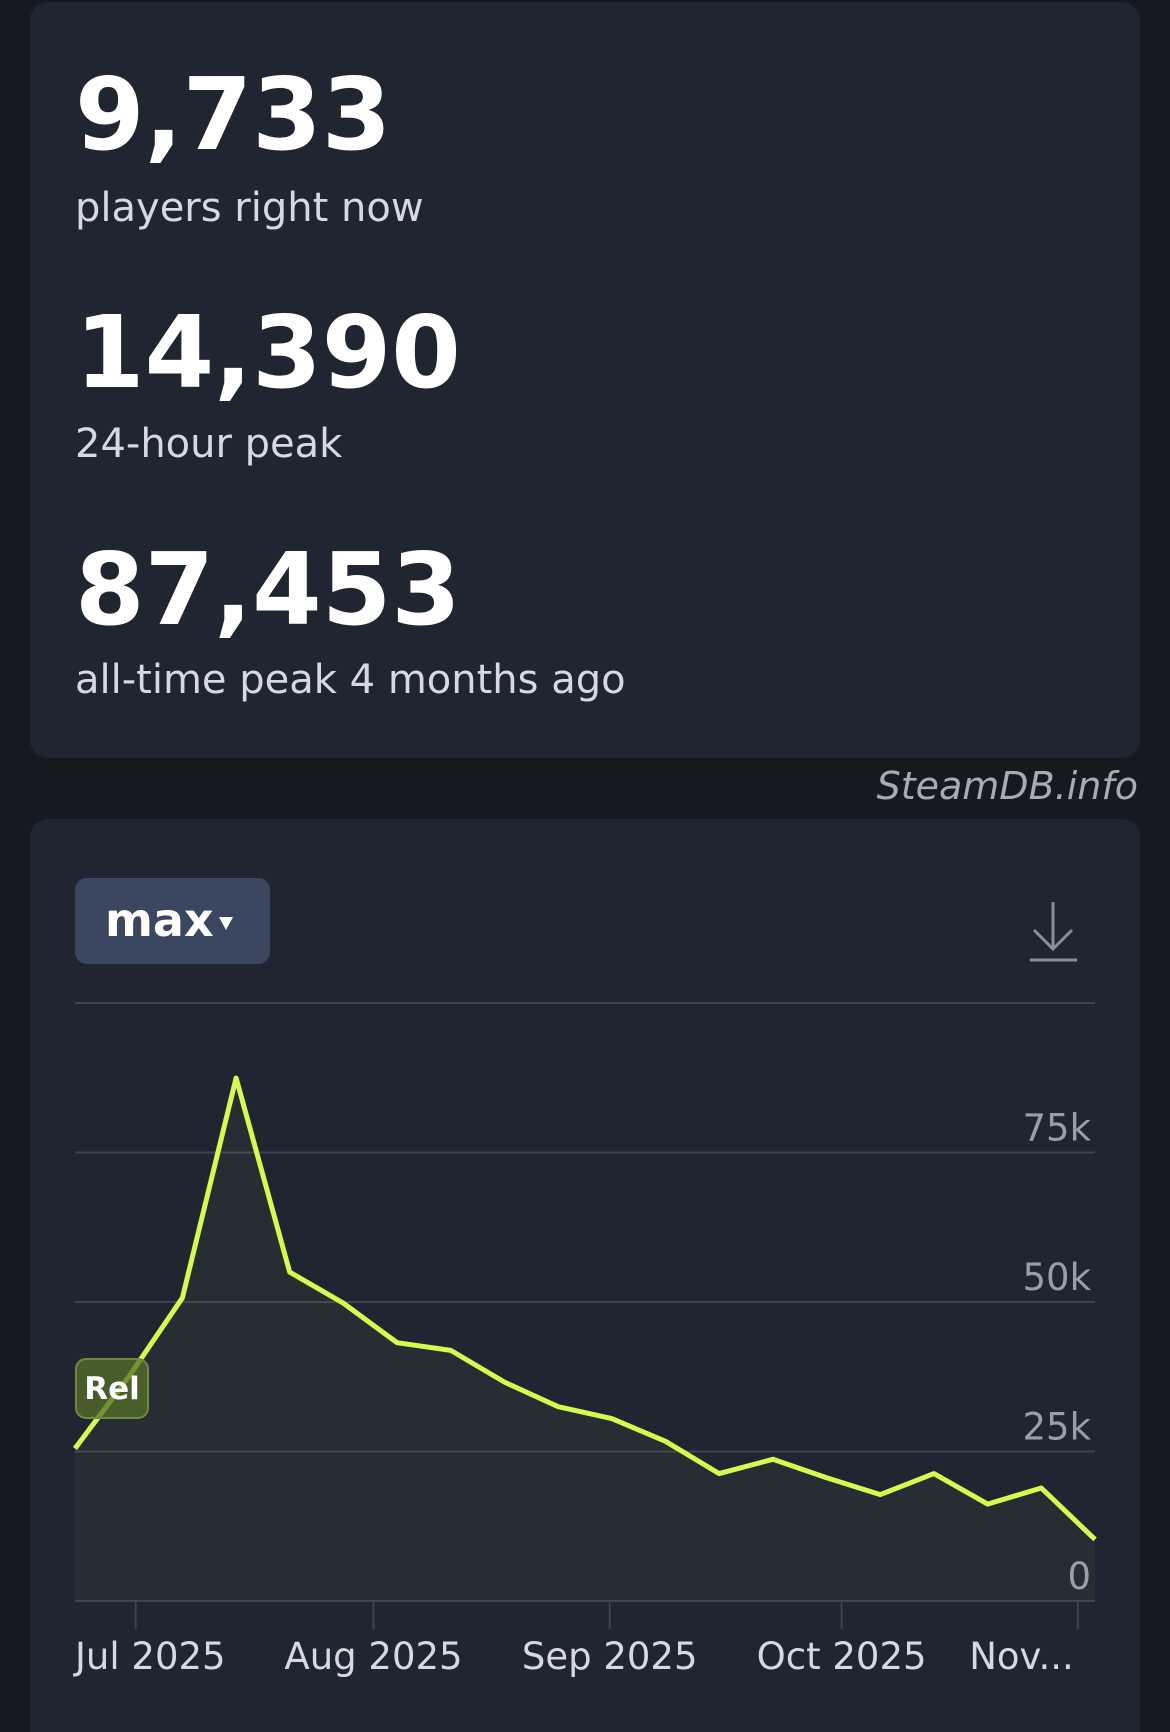 The width and height of the screenshot is (1170, 1732). What do you see at coordinates (350, 680) in the screenshot?
I see `stat-label: all-time peak 4 months ago` at bounding box center [350, 680].